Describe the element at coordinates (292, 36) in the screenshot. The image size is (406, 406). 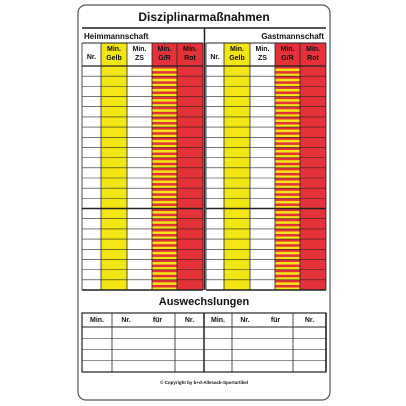
I see `away-team: Gastmannschaft` at that location.